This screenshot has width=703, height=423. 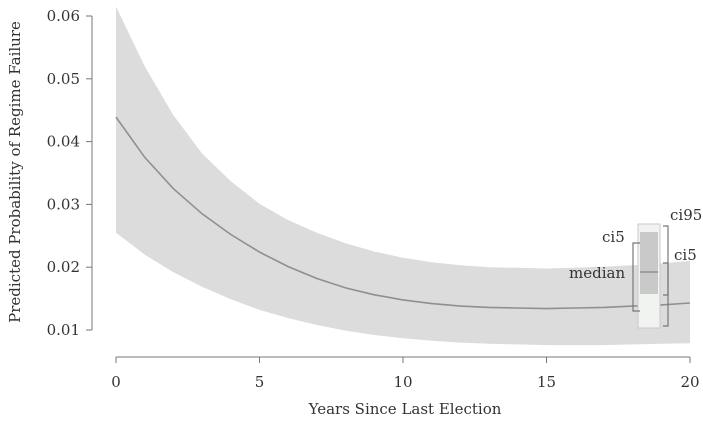 I want to click on y-tick-label: 0.06, so click(x=63, y=16).